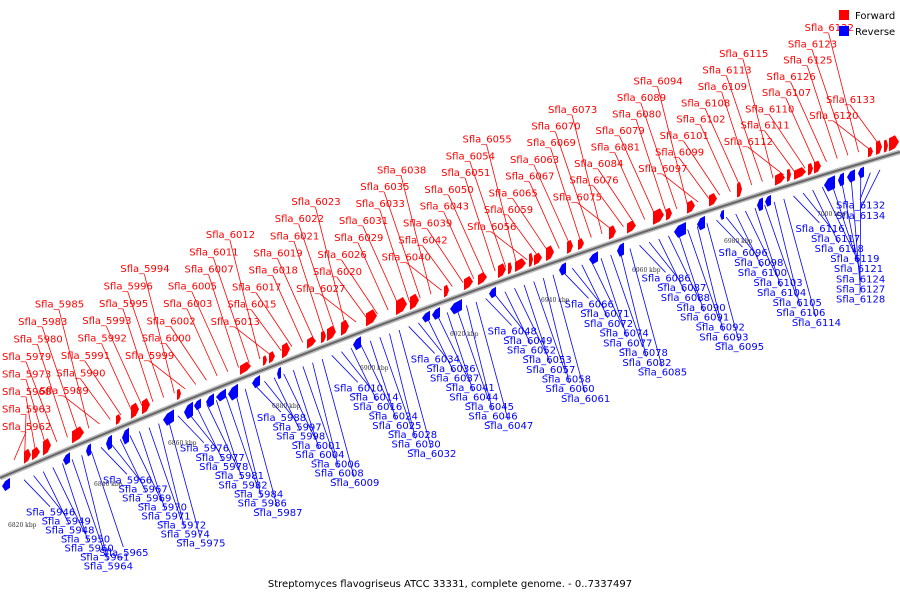 The image size is (900, 600). What do you see at coordinates (704, 318) in the screenshot?
I see `gene-label: Sfla_6091` at bounding box center [704, 318].